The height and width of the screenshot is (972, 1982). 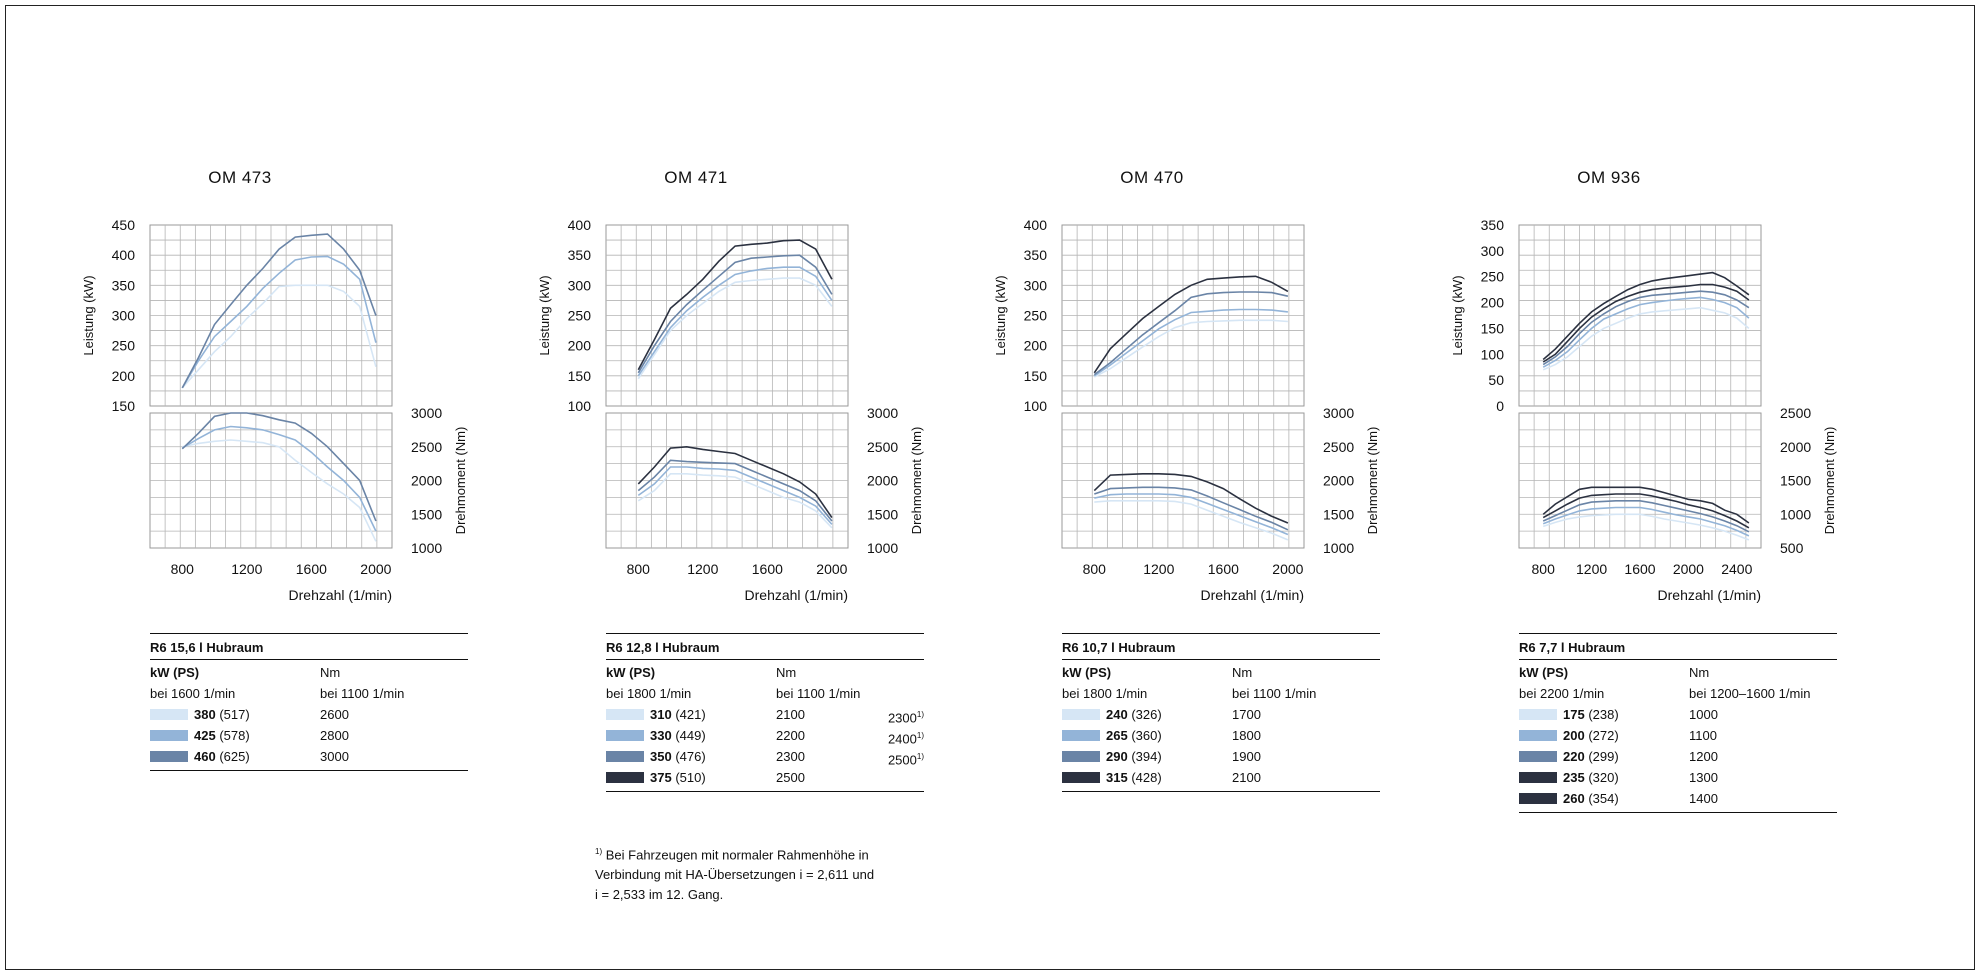 What do you see at coordinates (1792, 548) in the screenshot?
I see `torque-tick-label: 500` at bounding box center [1792, 548].